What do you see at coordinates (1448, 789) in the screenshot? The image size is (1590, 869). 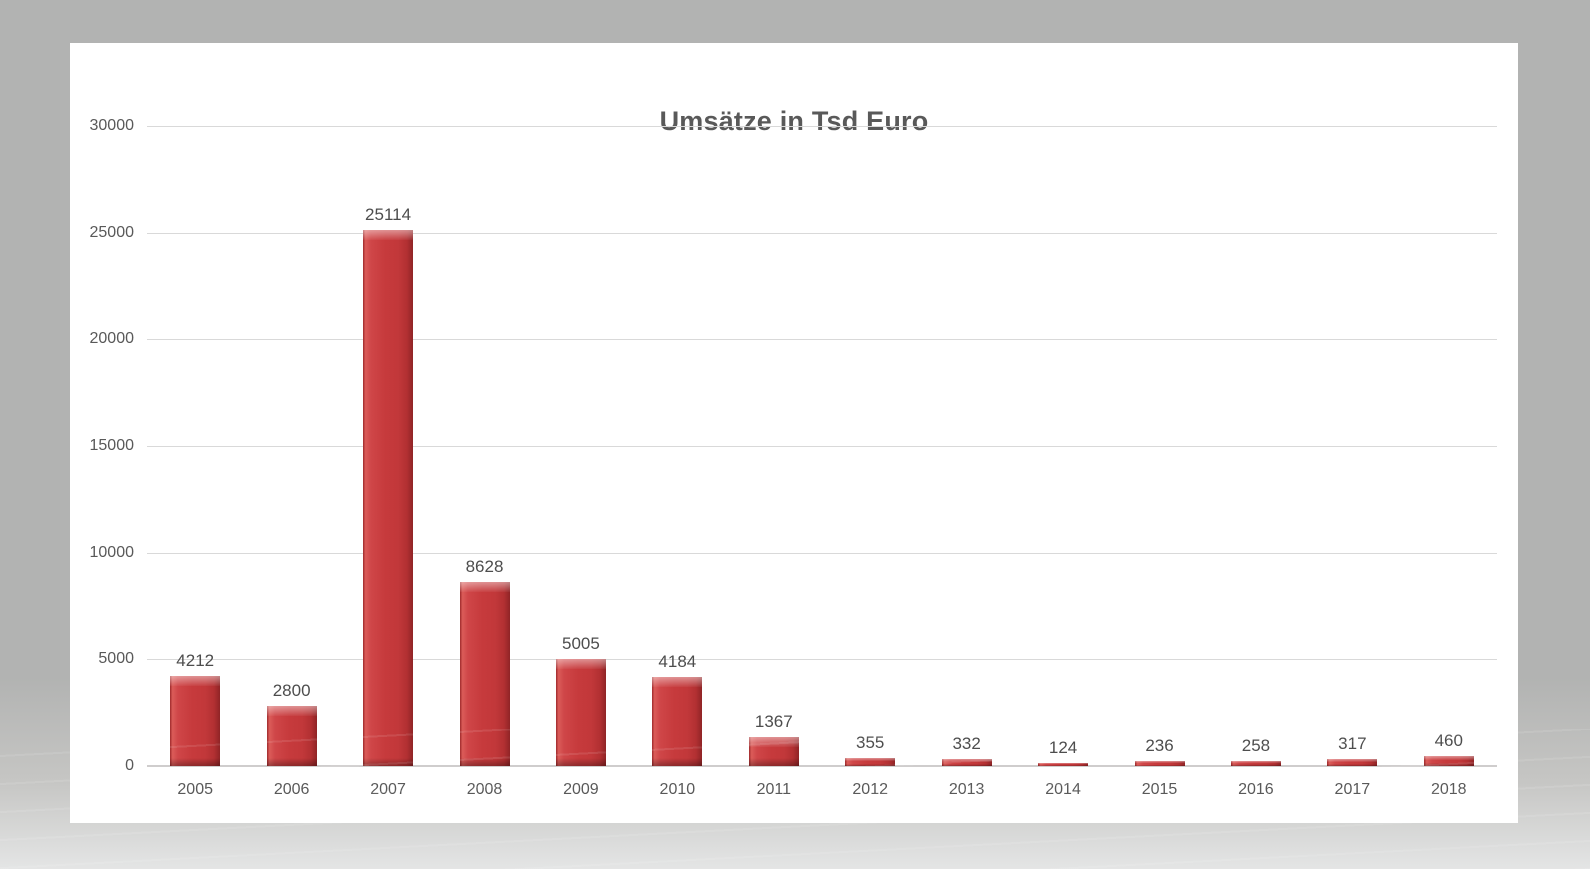 I see `x-axis-category-label: 2018` at bounding box center [1448, 789].